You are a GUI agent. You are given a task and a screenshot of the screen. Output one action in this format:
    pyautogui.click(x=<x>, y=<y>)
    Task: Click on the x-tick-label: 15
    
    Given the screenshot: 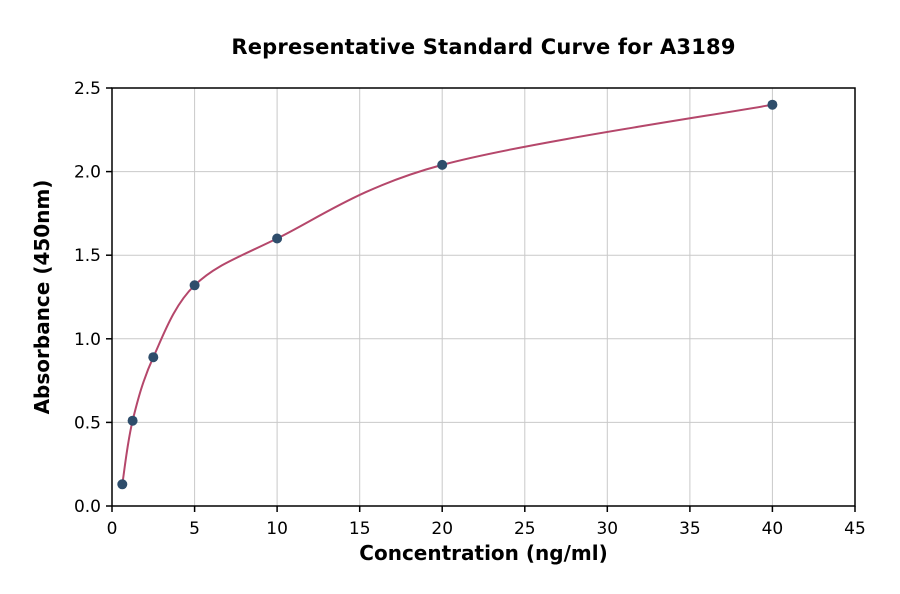 What is the action you would take?
    pyautogui.click(x=360, y=529)
    